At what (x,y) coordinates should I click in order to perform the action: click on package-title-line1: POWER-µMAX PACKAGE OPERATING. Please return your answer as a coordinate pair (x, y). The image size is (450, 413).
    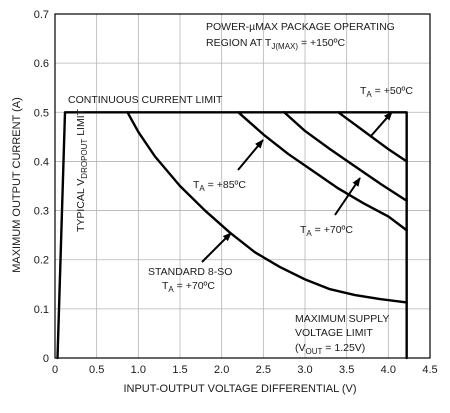
    Looking at the image, I should click on (300, 27).